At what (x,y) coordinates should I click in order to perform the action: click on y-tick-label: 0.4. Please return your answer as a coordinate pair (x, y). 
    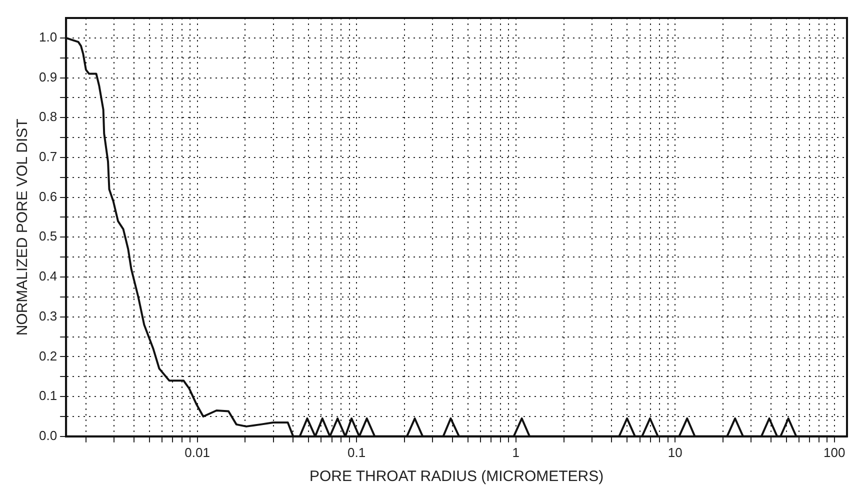
    Looking at the image, I should click on (48, 276).